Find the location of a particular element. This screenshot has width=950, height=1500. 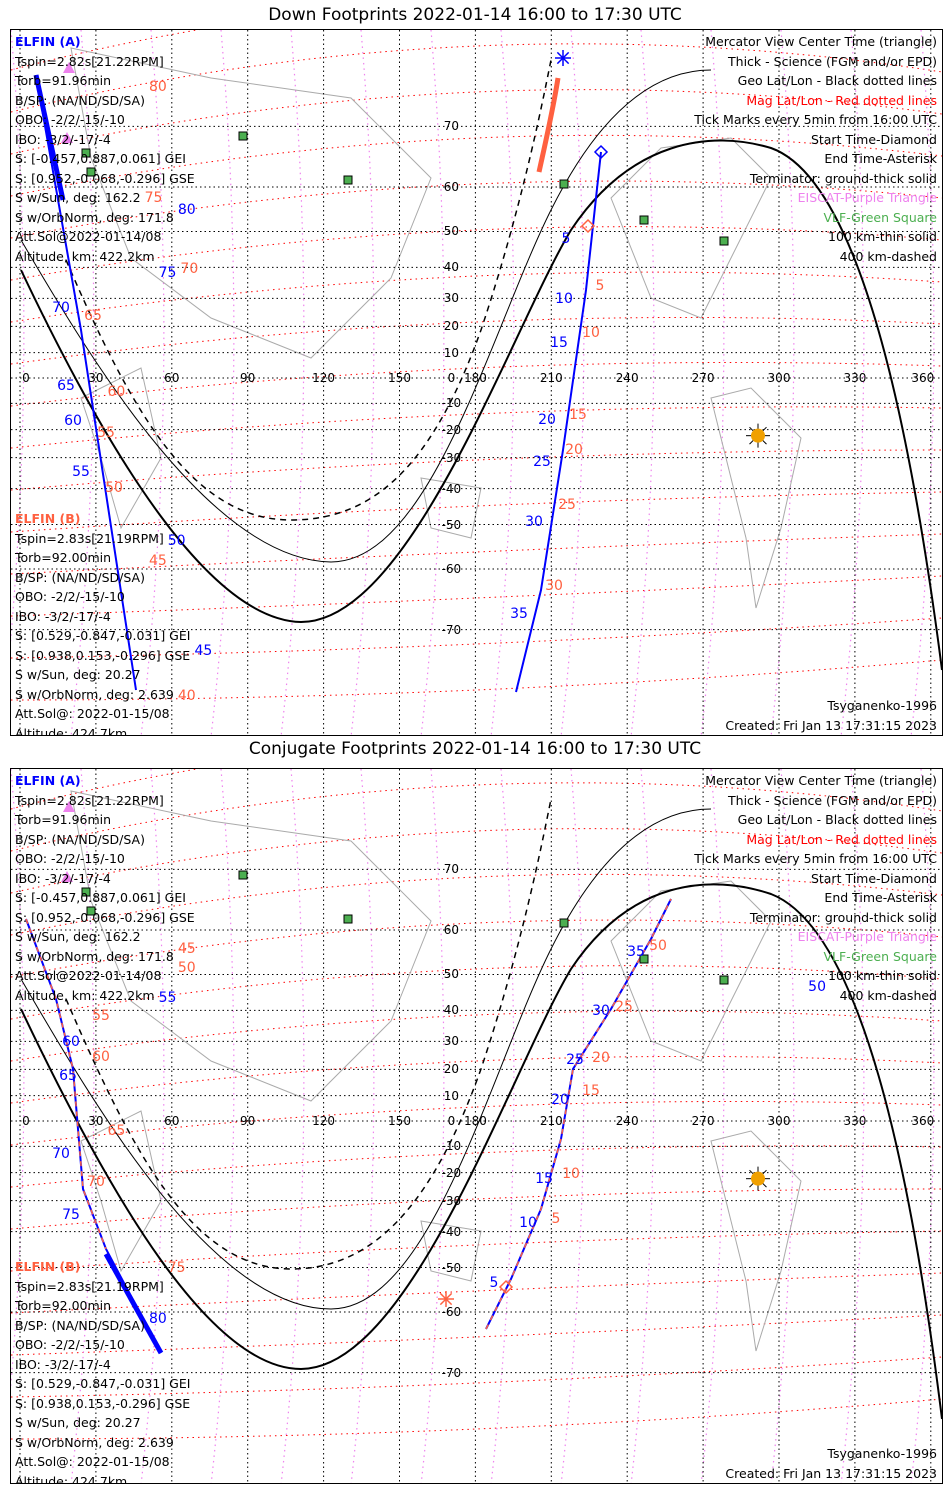

elfin-b-param: OBO: -2/2/-15/-10 is located at coordinates (70, 1344).